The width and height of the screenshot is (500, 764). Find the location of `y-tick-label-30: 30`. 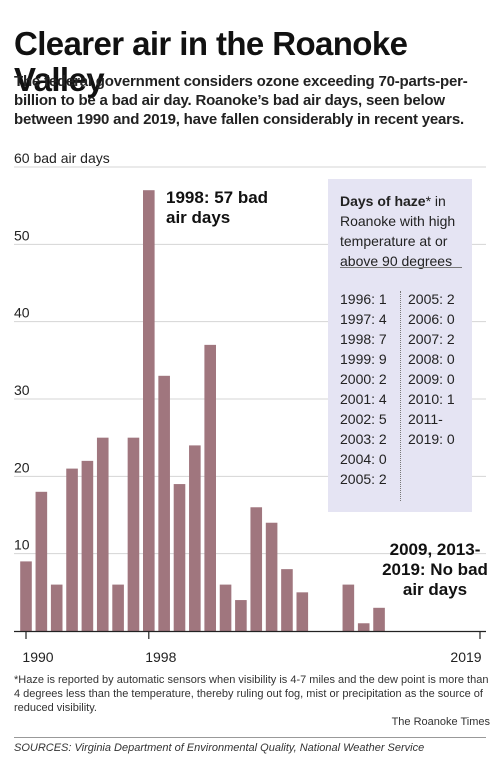

y-tick-label-30: 30 is located at coordinates (22, 390).